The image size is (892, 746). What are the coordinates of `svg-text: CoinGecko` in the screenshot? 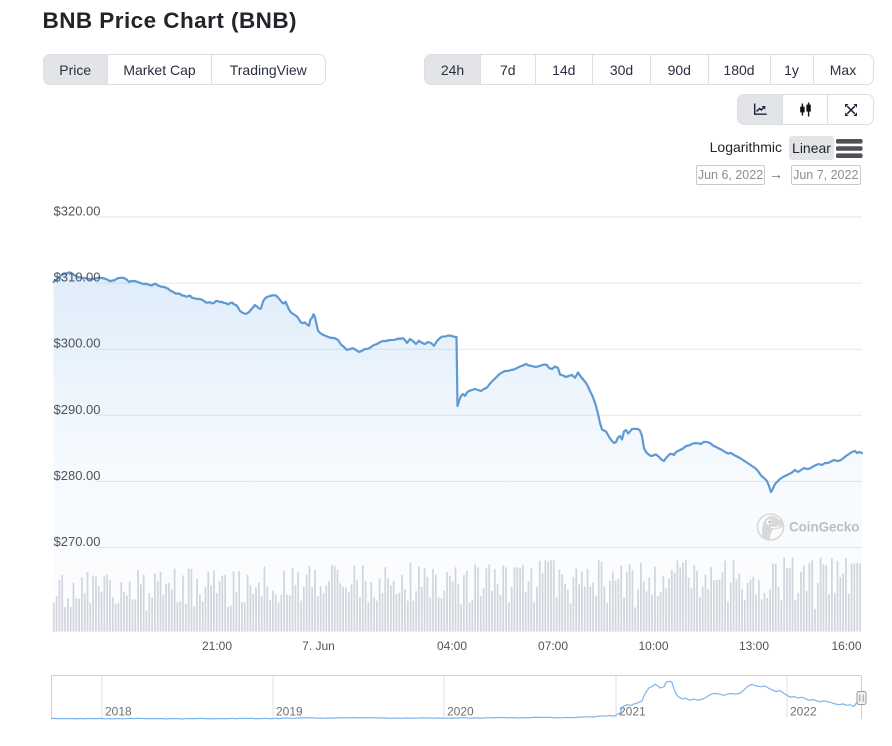 It's located at (824, 527).